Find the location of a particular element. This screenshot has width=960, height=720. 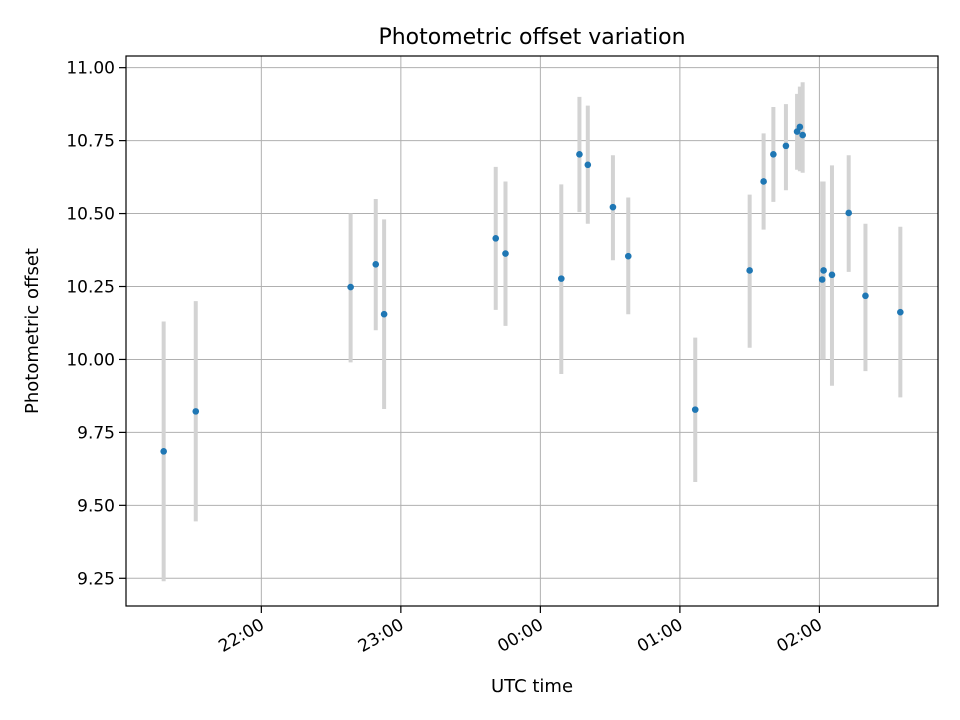

y-tick-label: 9.50 is located at coordinates (96, 506).